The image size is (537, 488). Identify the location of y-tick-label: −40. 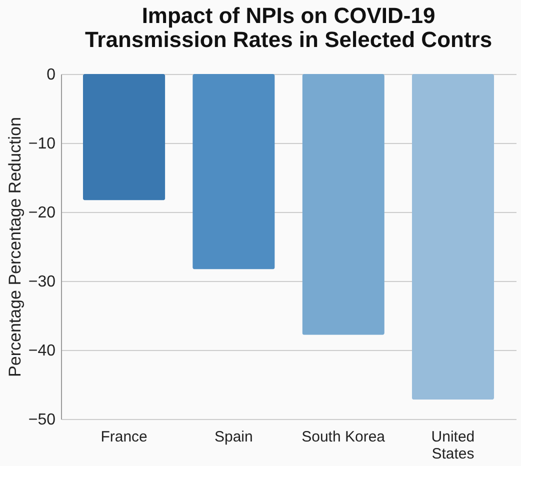
(42, 351).